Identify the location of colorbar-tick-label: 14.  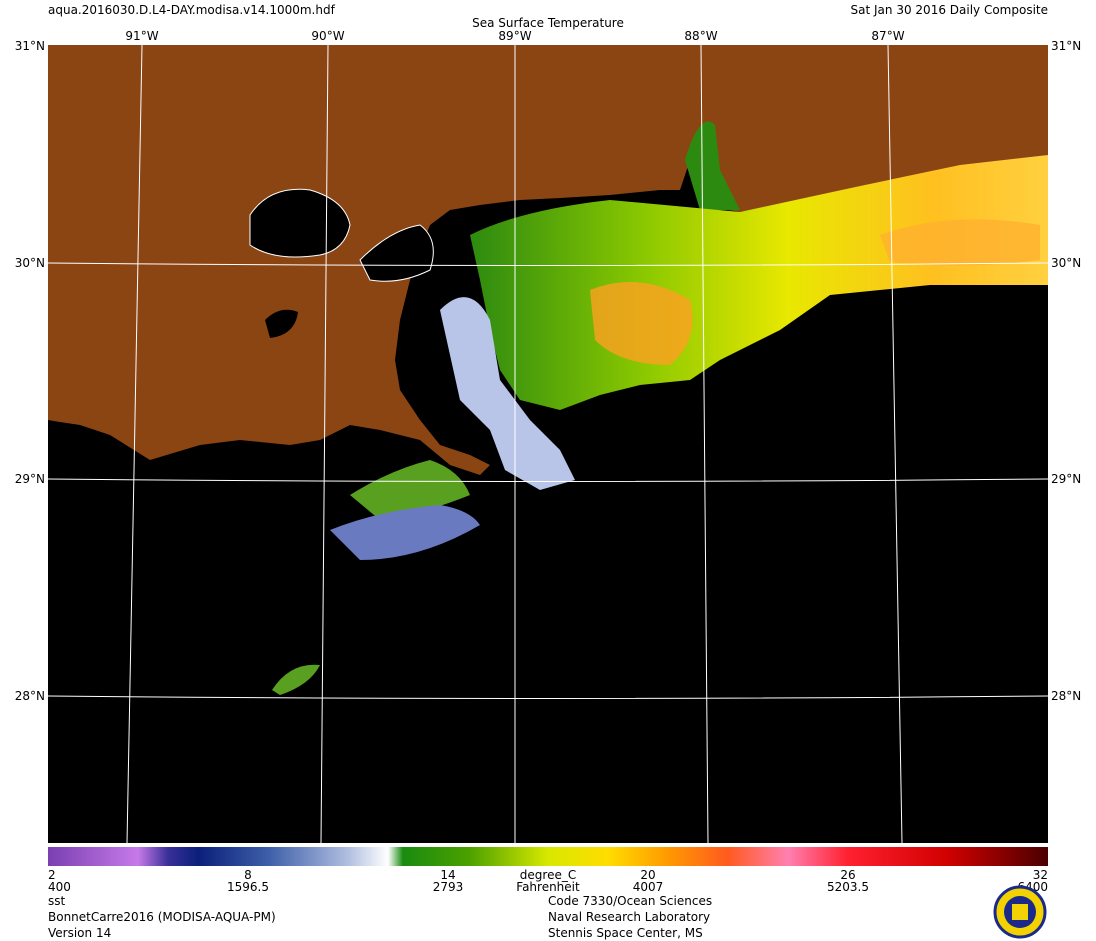
(447, 875).